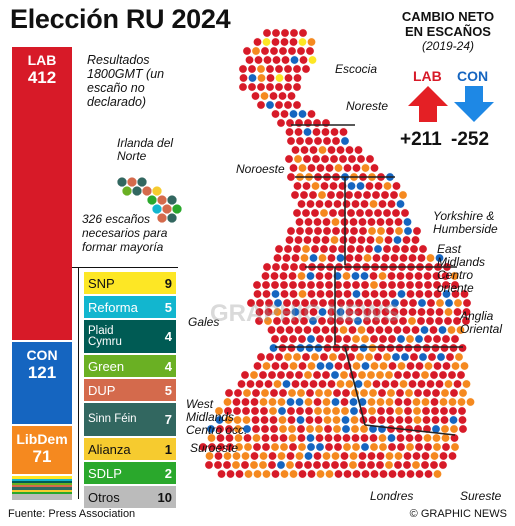 The height and width of the screenshot is (526, 515). What do you see at coordinates (42, 456) in the screenshot?
I see `libdem-seats: 71` at bounding box center [42, 456].